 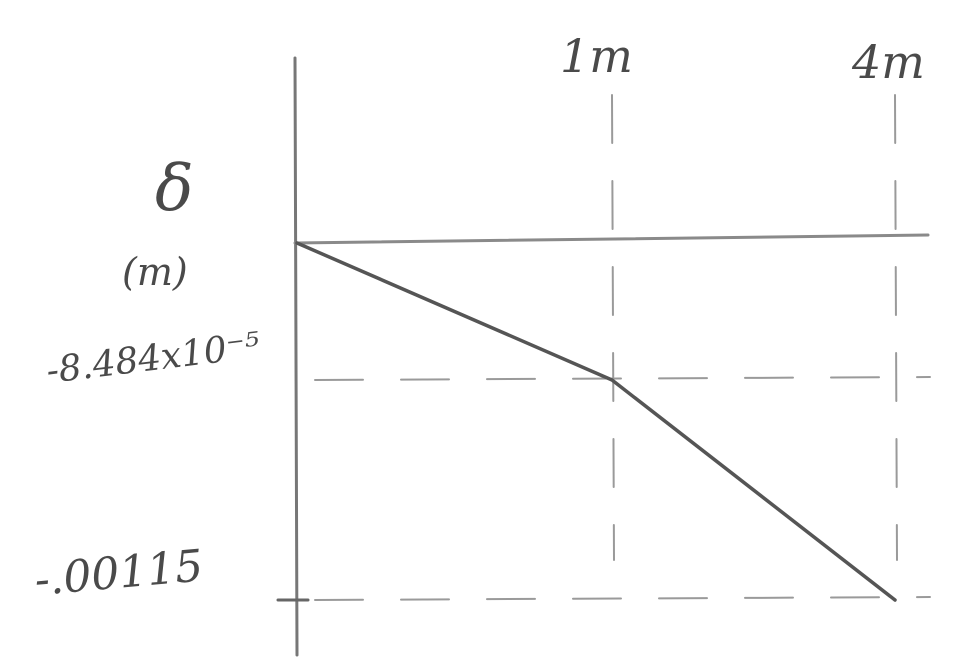 I want to click on y-tick-label-1: -8.484x10⁻⁵, so click(x=153, y=358).